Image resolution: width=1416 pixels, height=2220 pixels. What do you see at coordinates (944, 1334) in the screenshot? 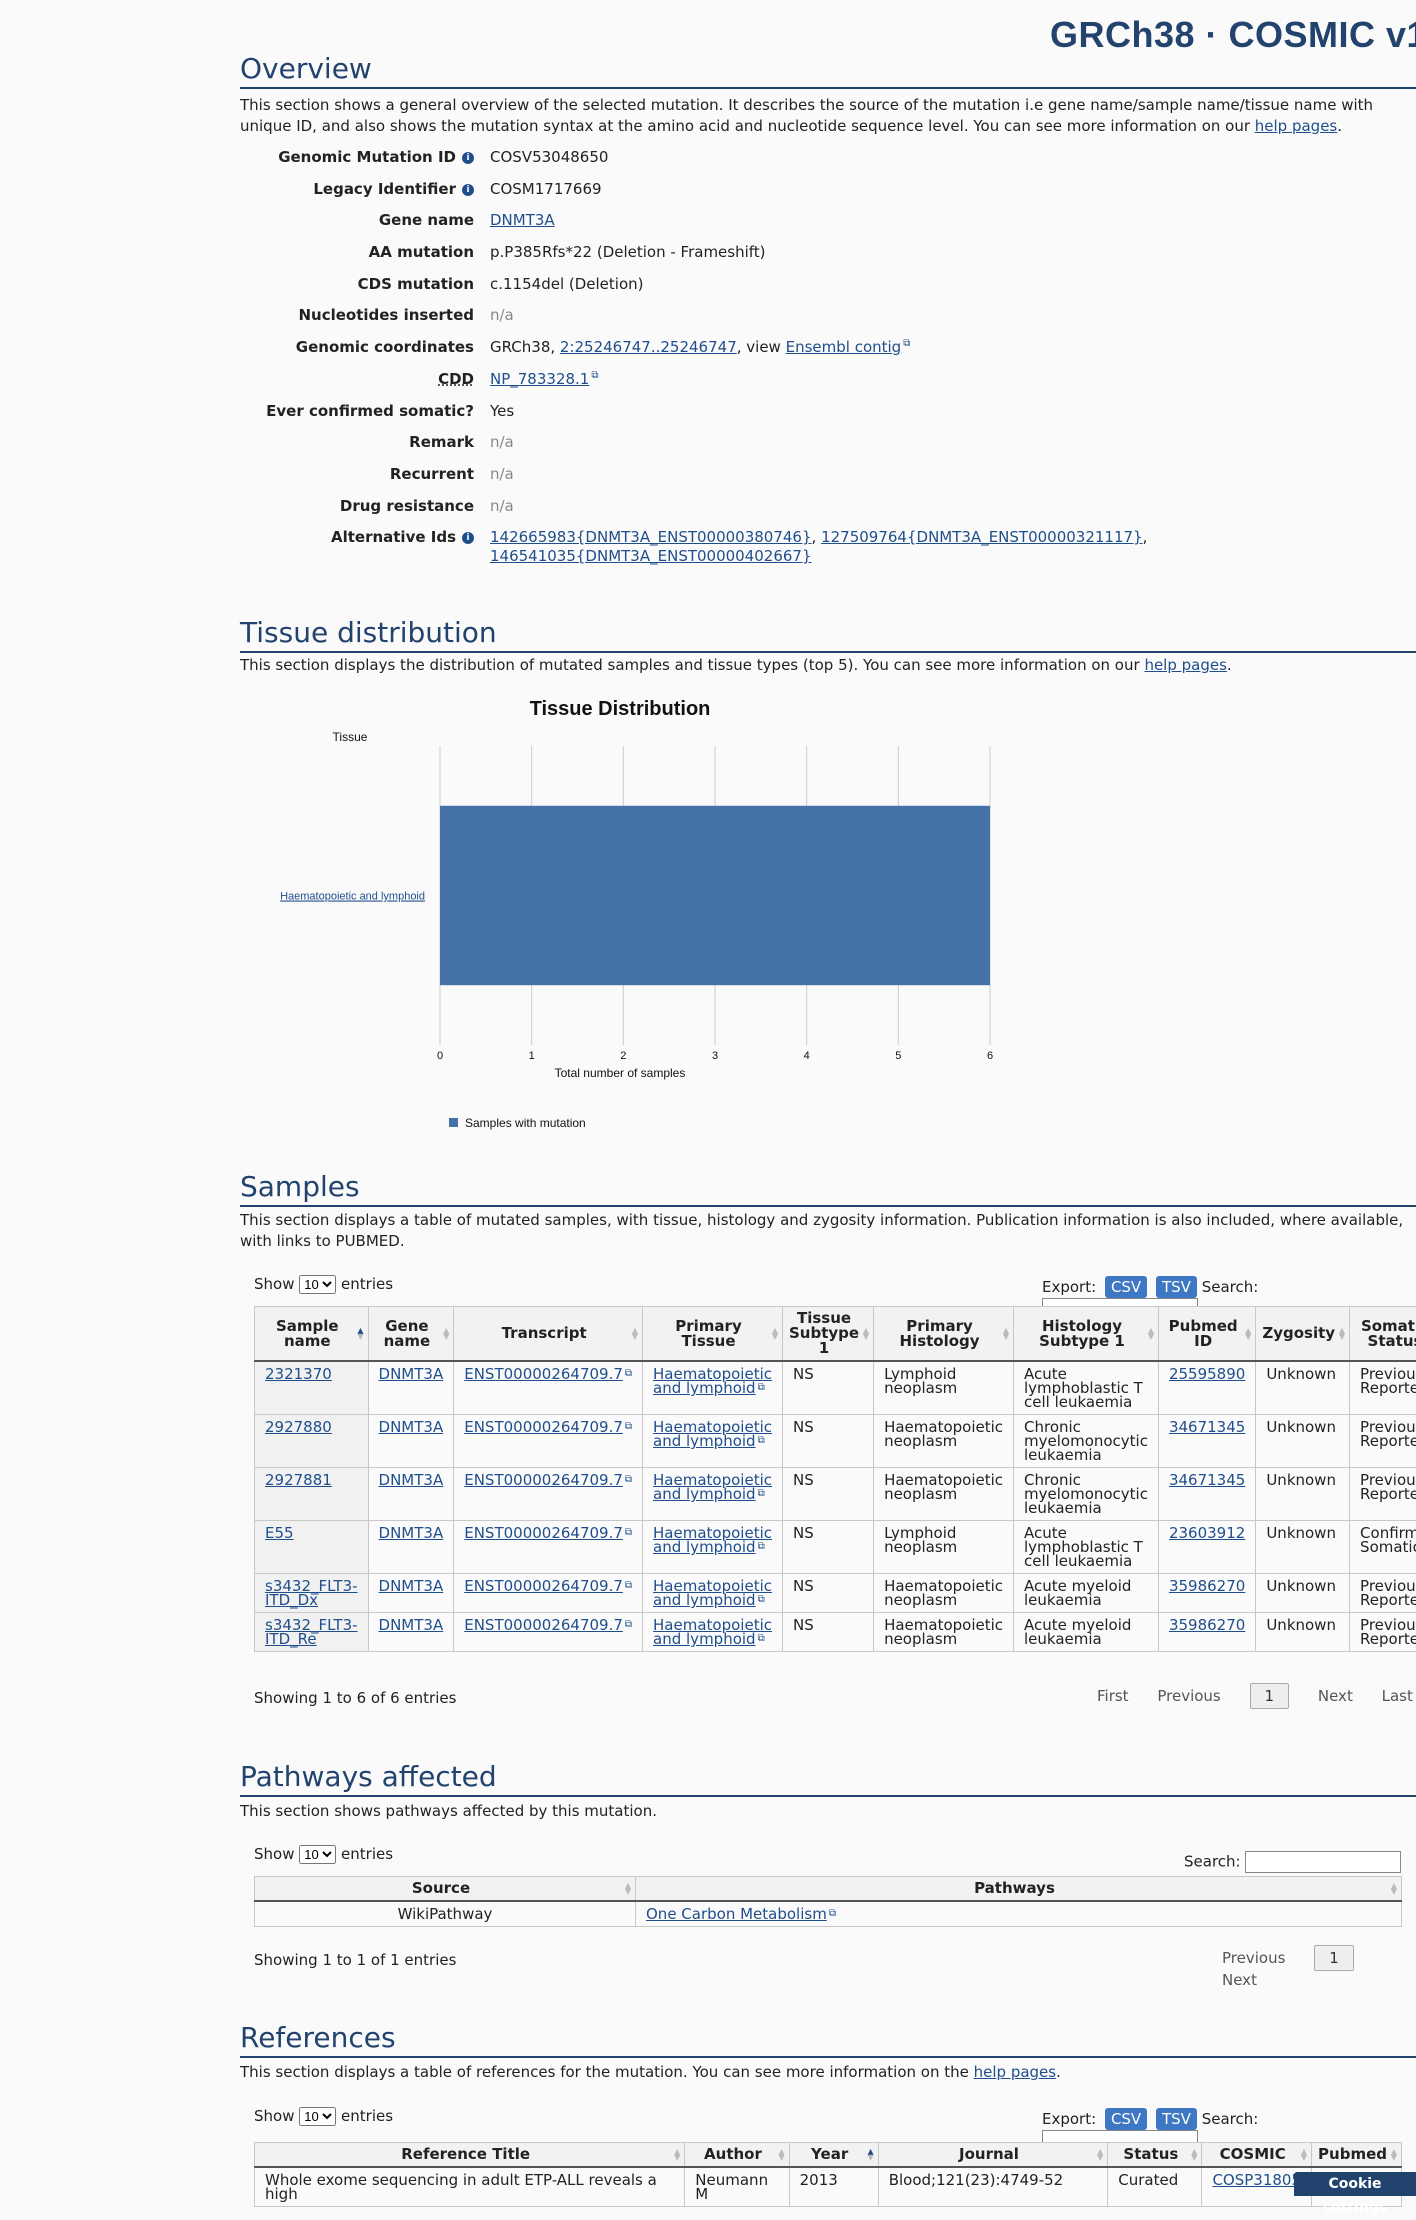
I see `col-header: Primary Histology▲▼` at bounding box center [944, 1334].